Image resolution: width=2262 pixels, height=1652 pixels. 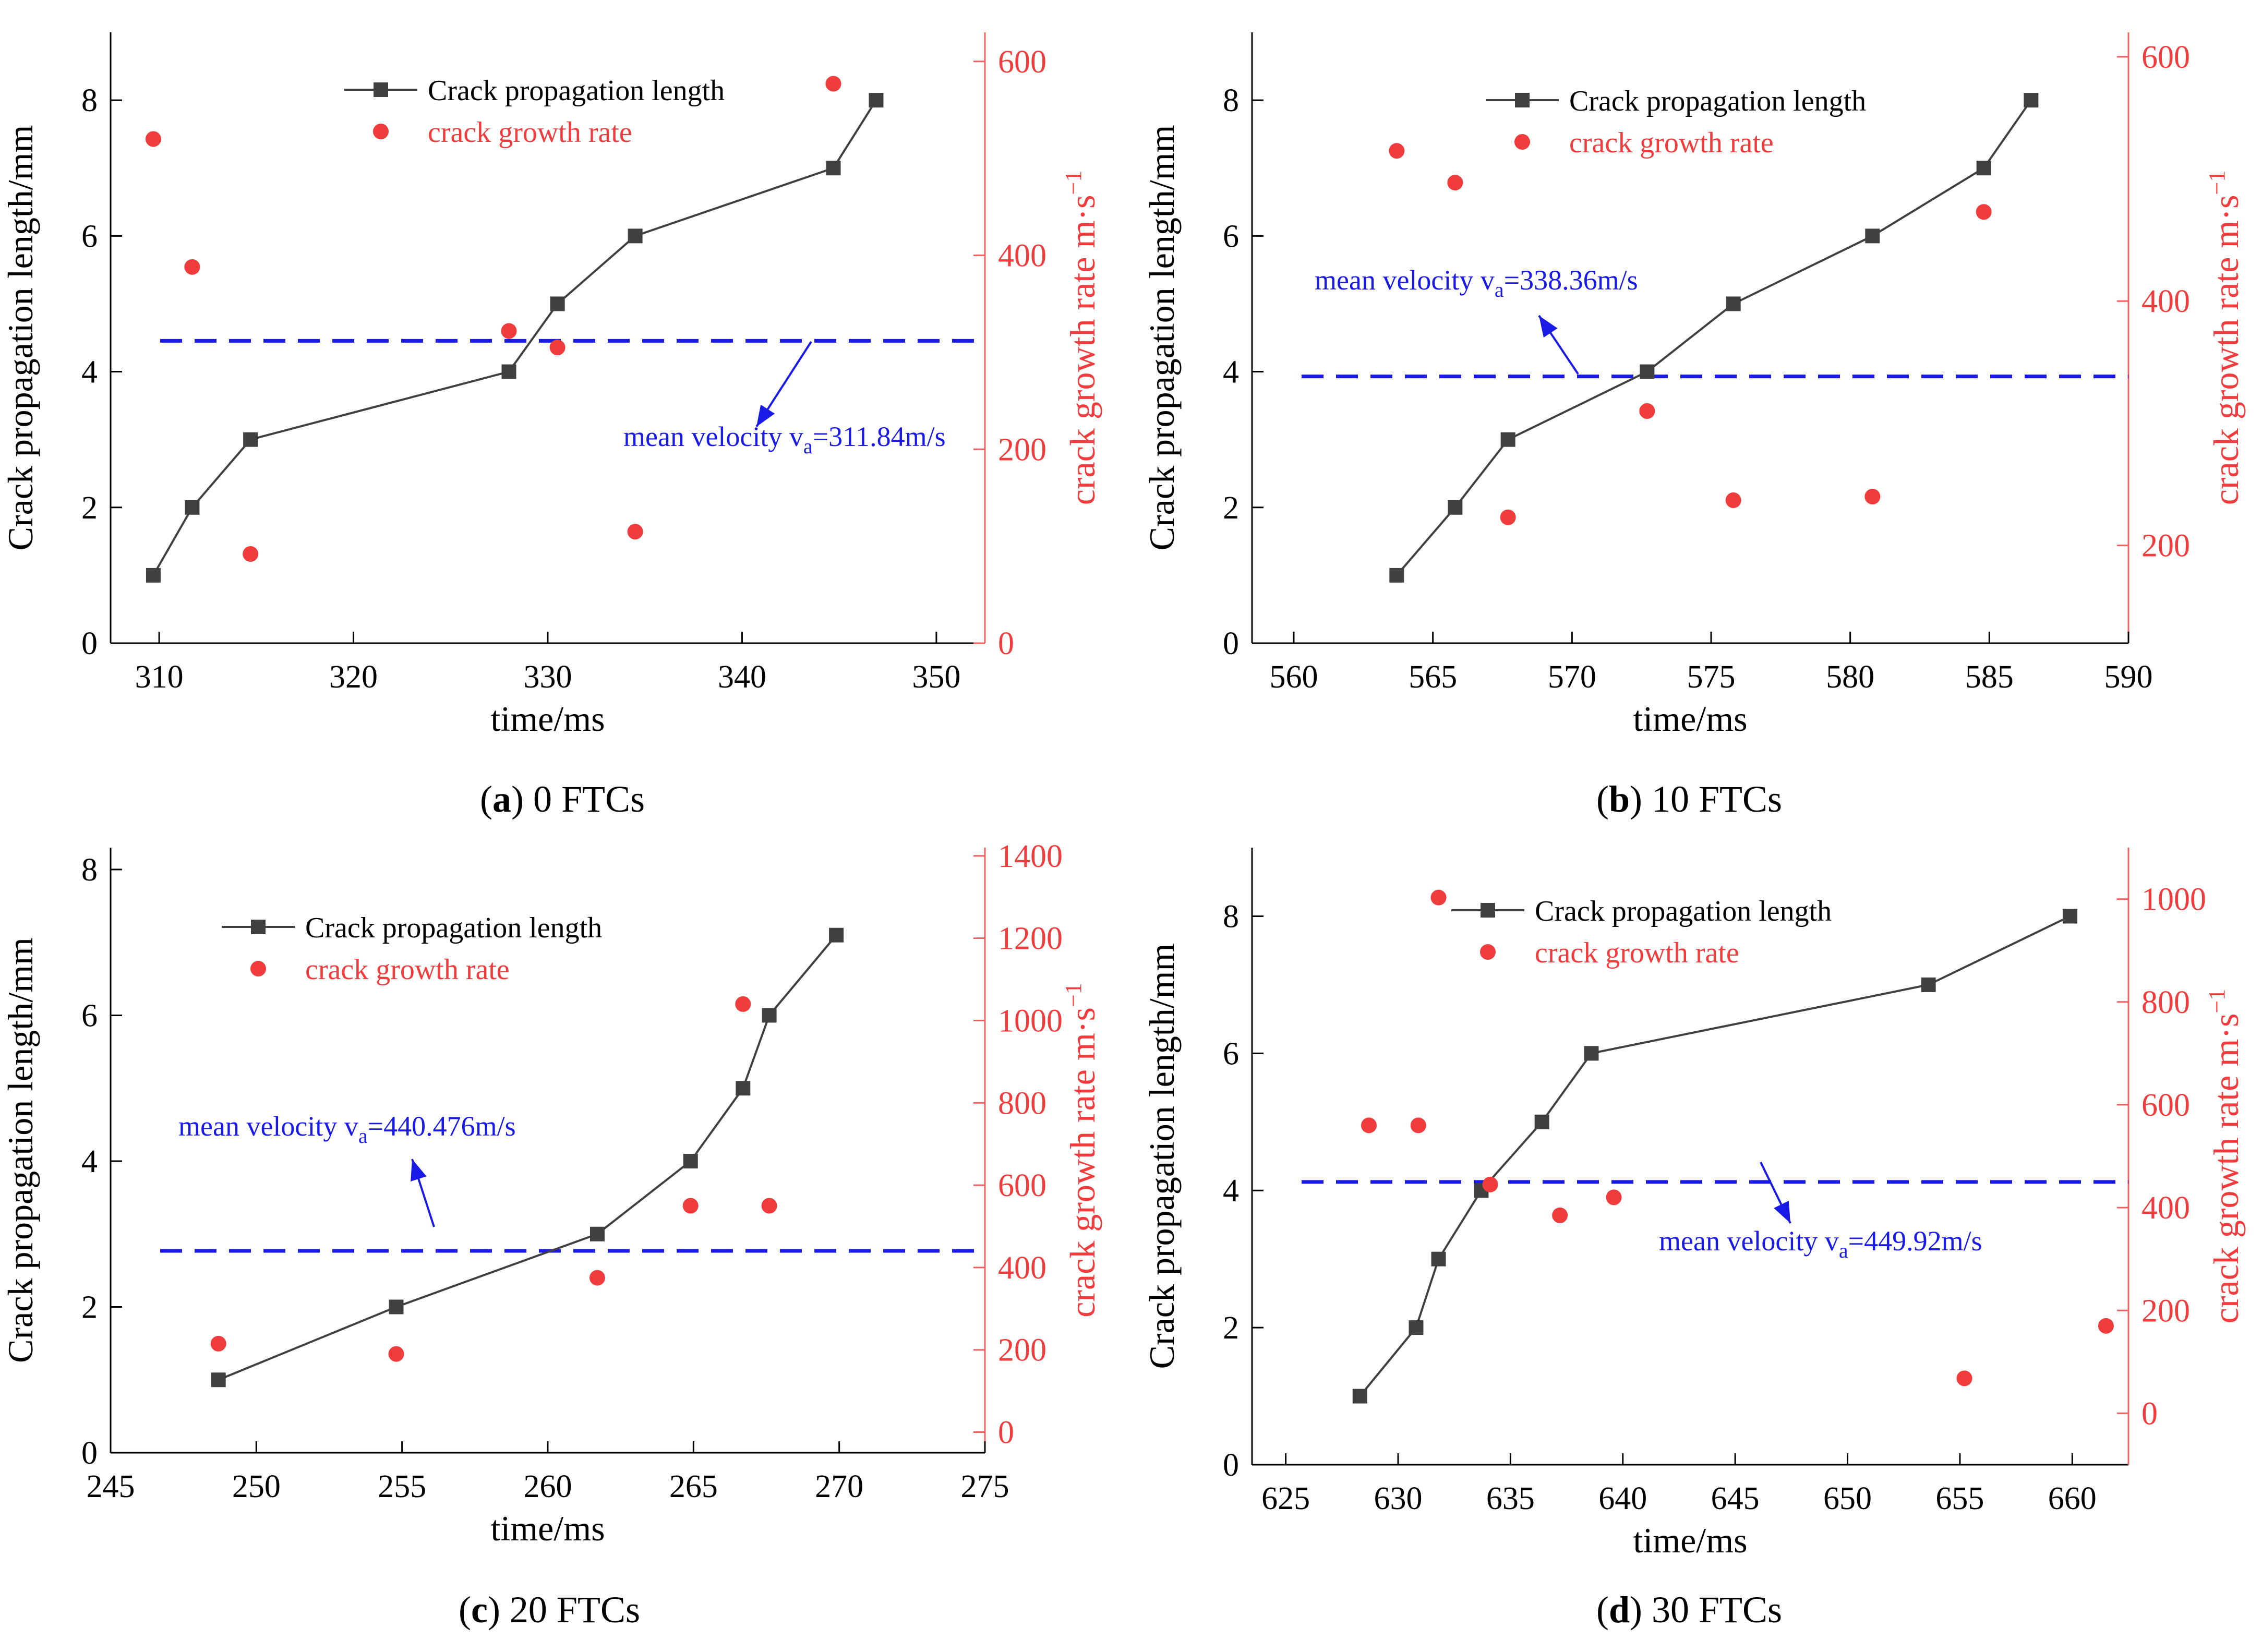 I want to click on chart-d-y-right-tick-label: 1000, so click(x=2173, y=900).